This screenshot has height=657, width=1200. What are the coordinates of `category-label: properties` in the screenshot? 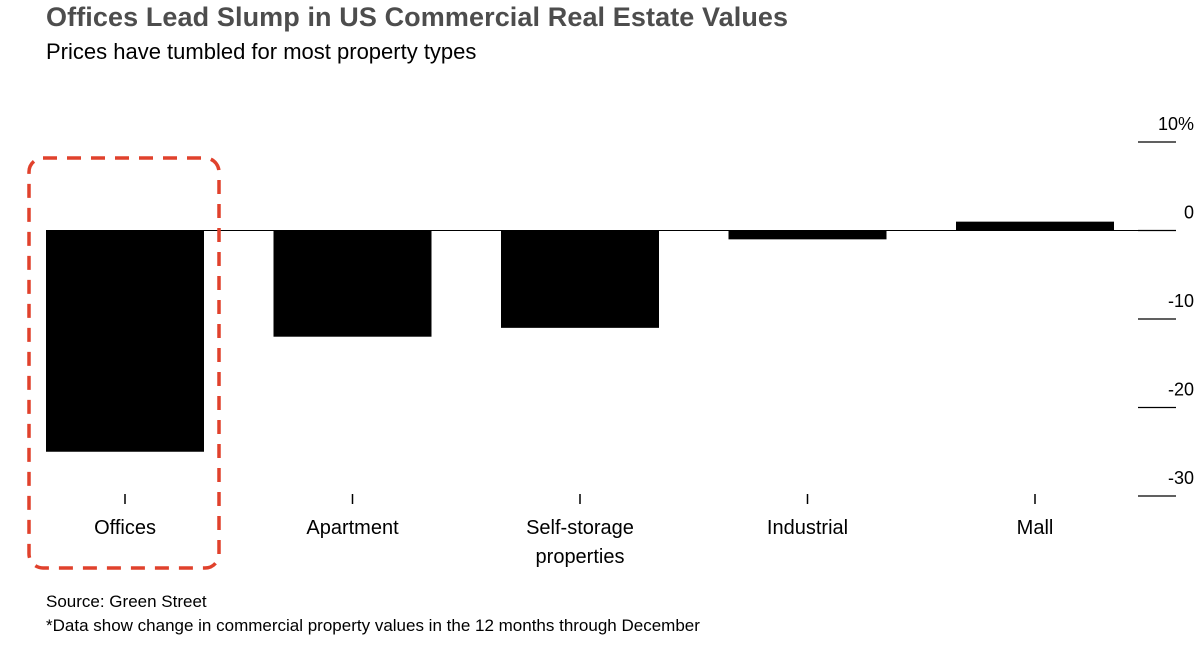 It's located at (580, 557).